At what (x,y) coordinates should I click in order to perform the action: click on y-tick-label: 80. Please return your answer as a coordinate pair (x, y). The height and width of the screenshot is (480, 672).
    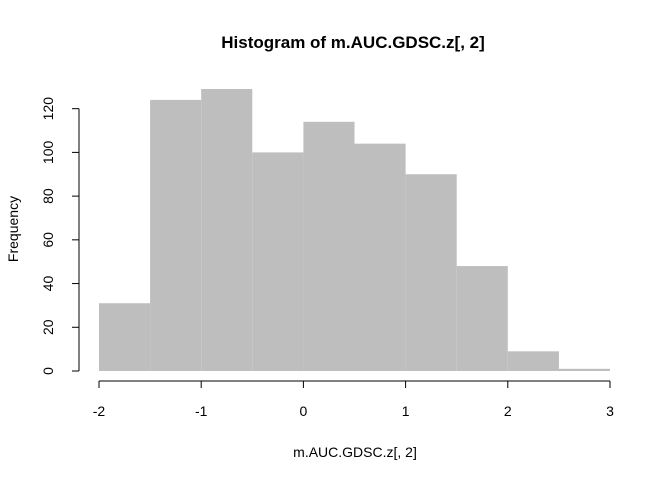
    Looking at the image, I should click on (48, 196).